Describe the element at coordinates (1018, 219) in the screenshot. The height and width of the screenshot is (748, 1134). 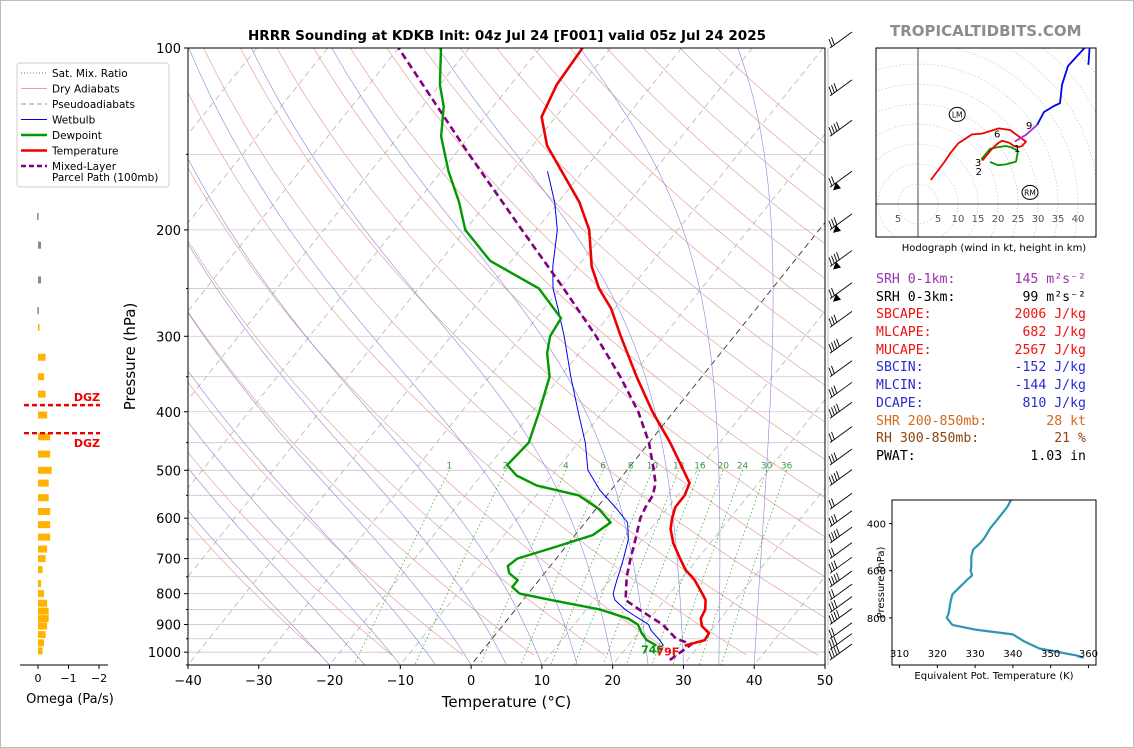
I see `hodograph-tick-label: 25` at that location.